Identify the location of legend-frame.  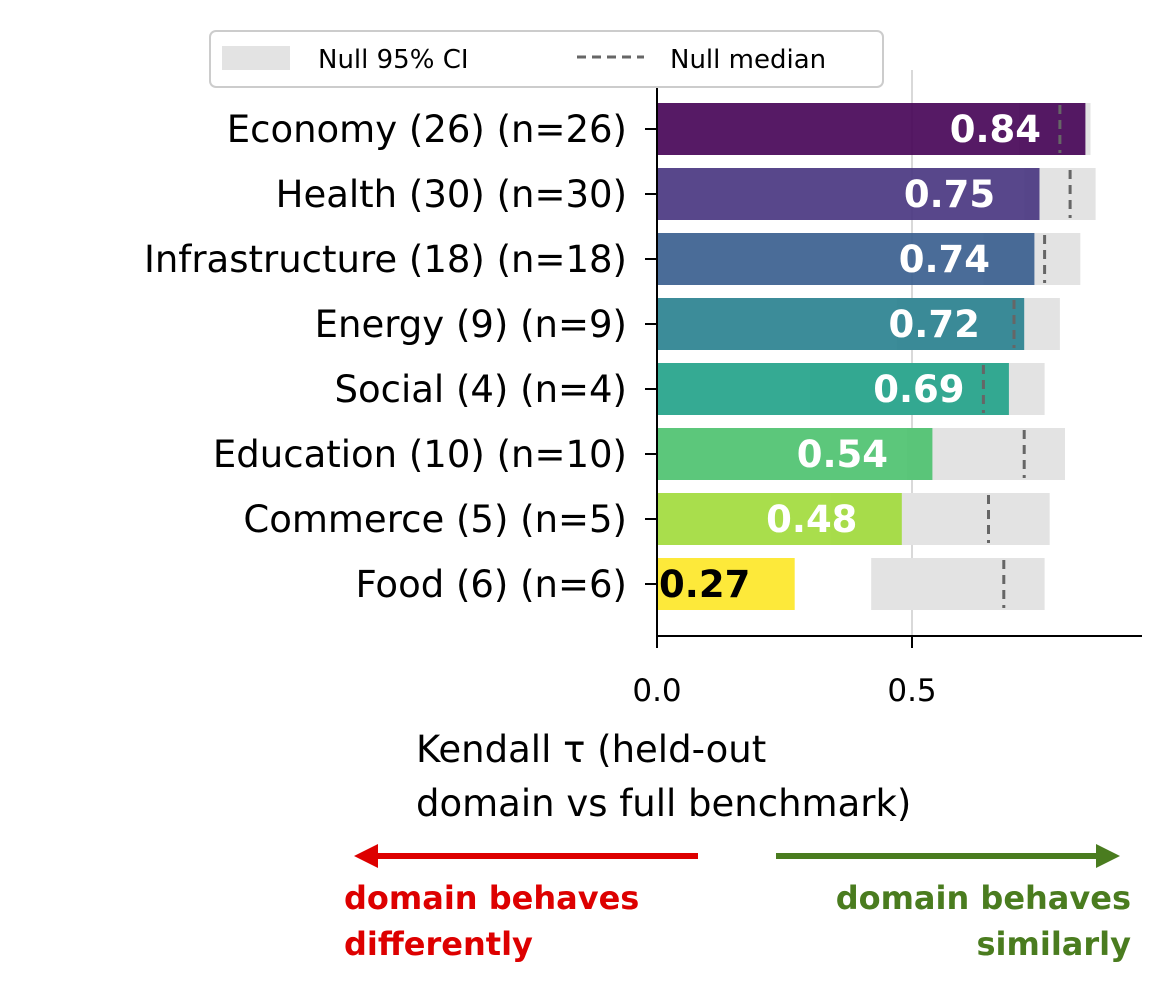
(546, 59).